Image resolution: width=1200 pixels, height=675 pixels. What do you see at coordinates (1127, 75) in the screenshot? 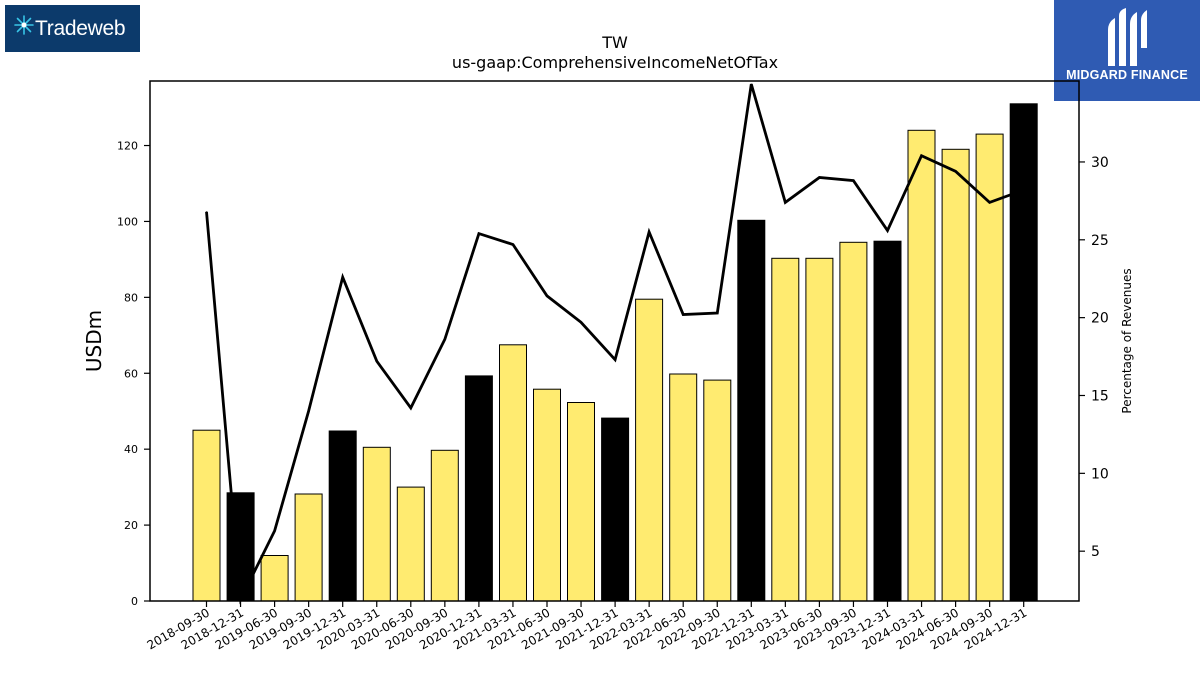
I see `midgard-finance-wordmark: MIDGARD FINANCE` at bounding box center [1127, 75].